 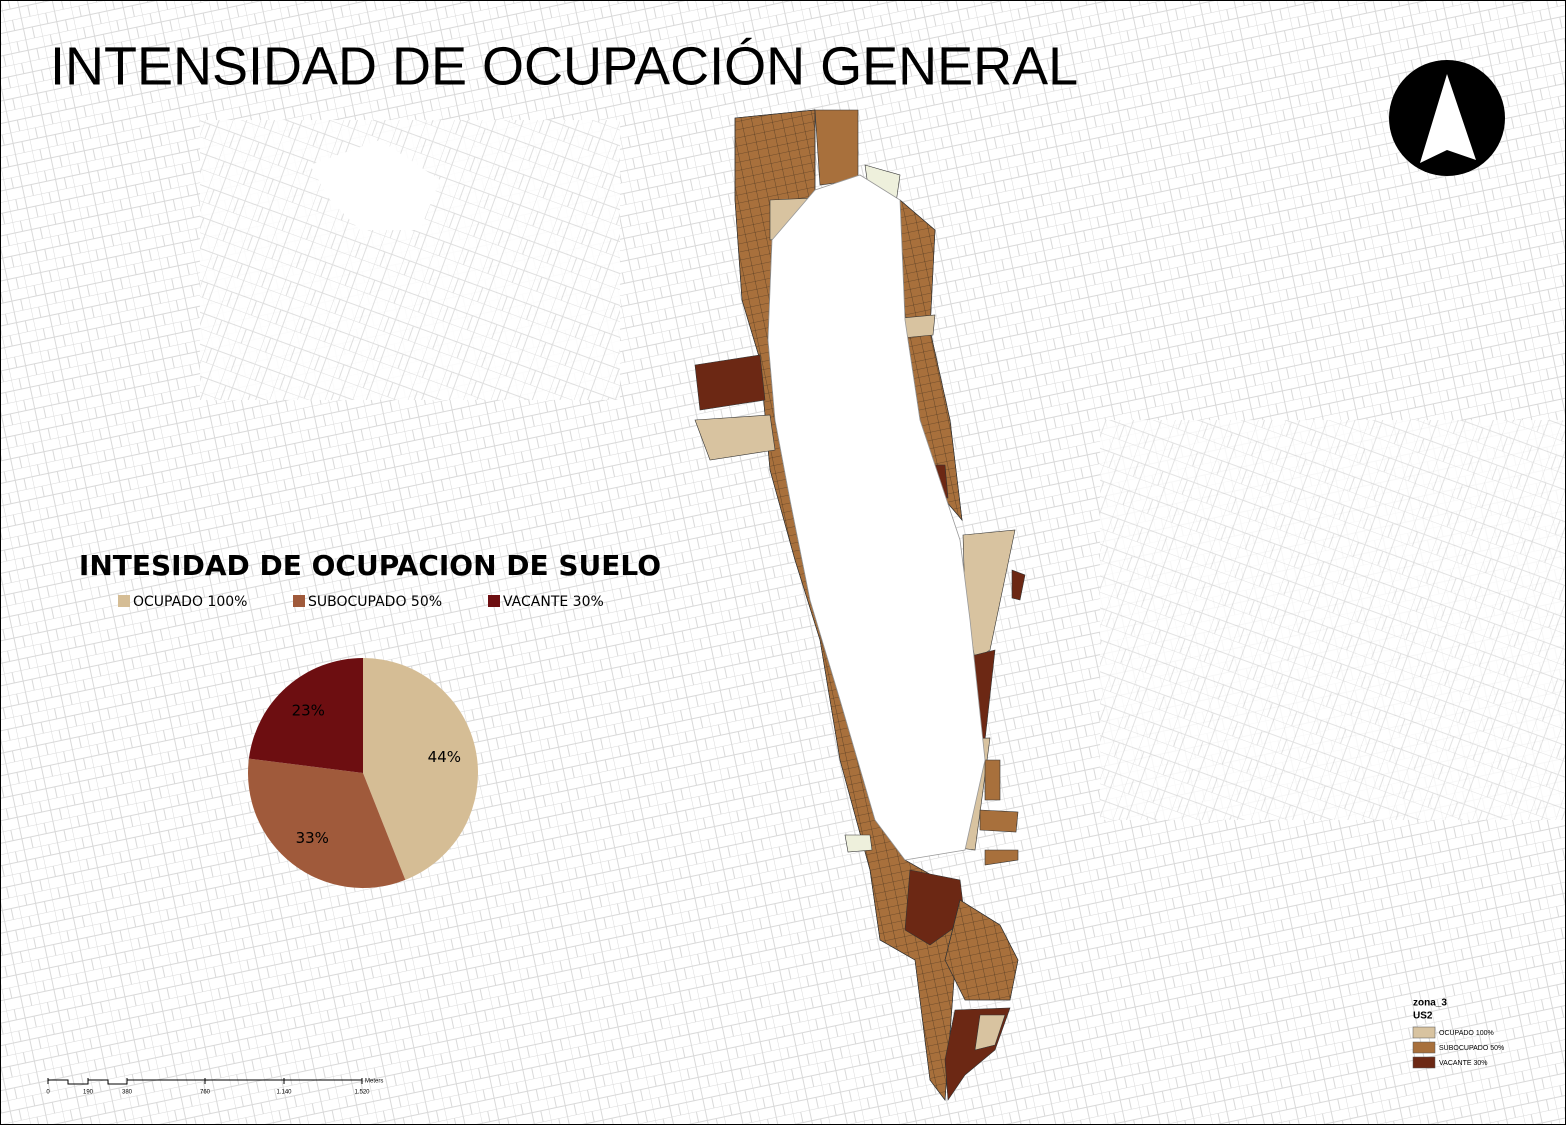 What do you see at coordinates (444, 757) in the screenshot?
I see `data-label: 44%` at bounding box center [444, 757].